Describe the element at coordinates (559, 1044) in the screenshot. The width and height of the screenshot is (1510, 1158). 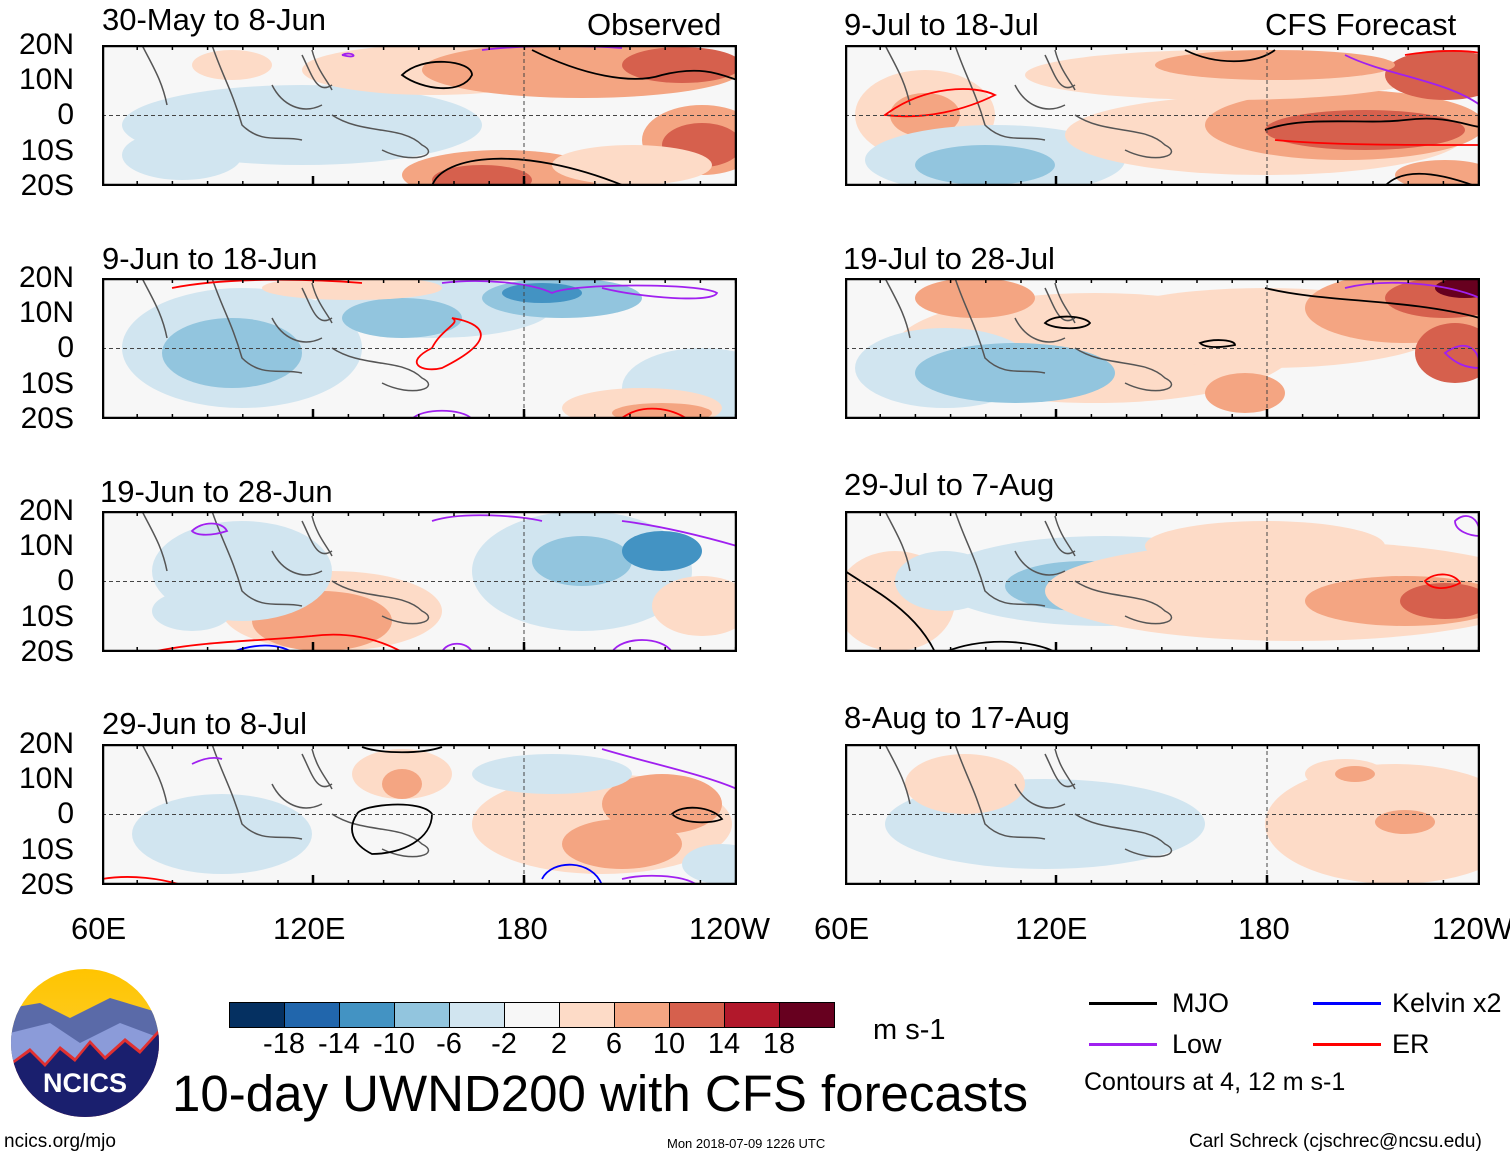
I see `colorbar-label: 2` at that location.